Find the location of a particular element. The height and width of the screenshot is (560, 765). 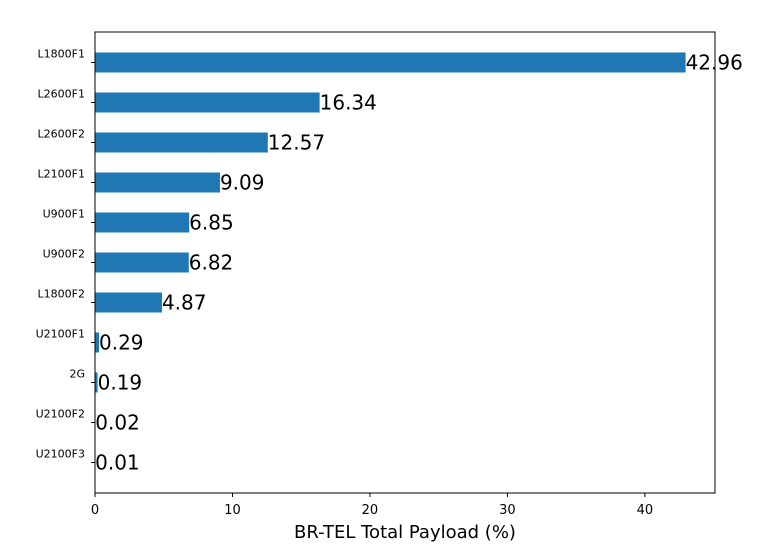

y-tick-label: L1800F2 is located at coordinates (61, 294).